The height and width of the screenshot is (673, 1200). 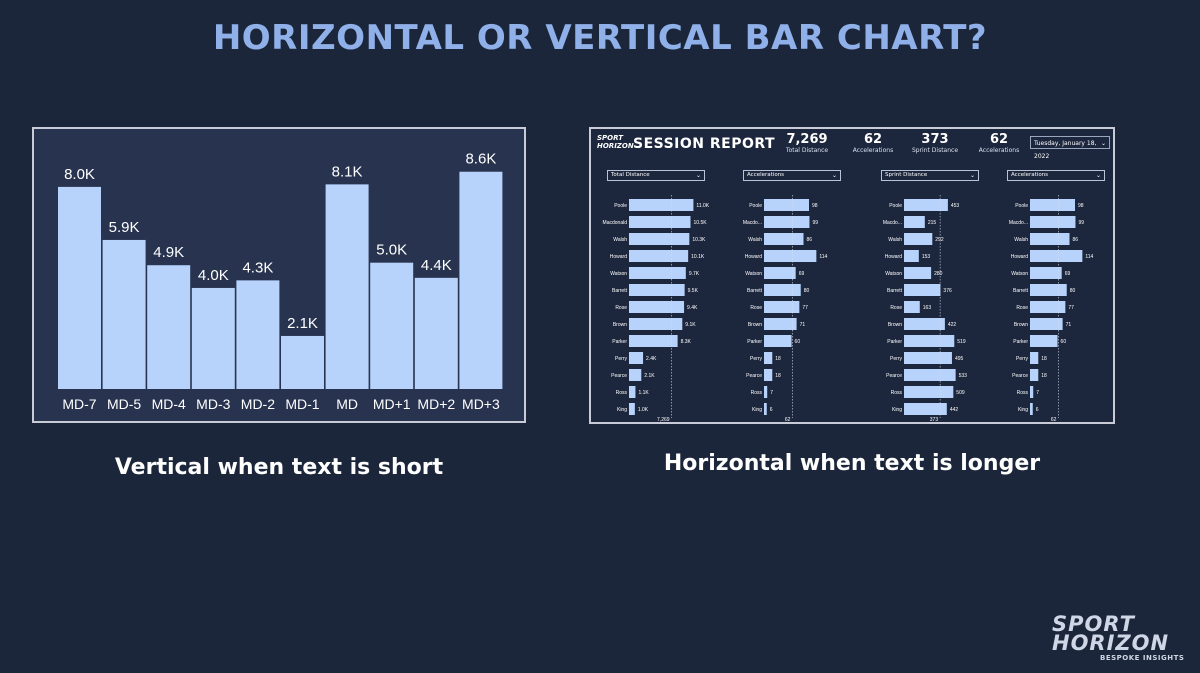 I want to click on data-label: 4.0K, so click(x=213, y=275).